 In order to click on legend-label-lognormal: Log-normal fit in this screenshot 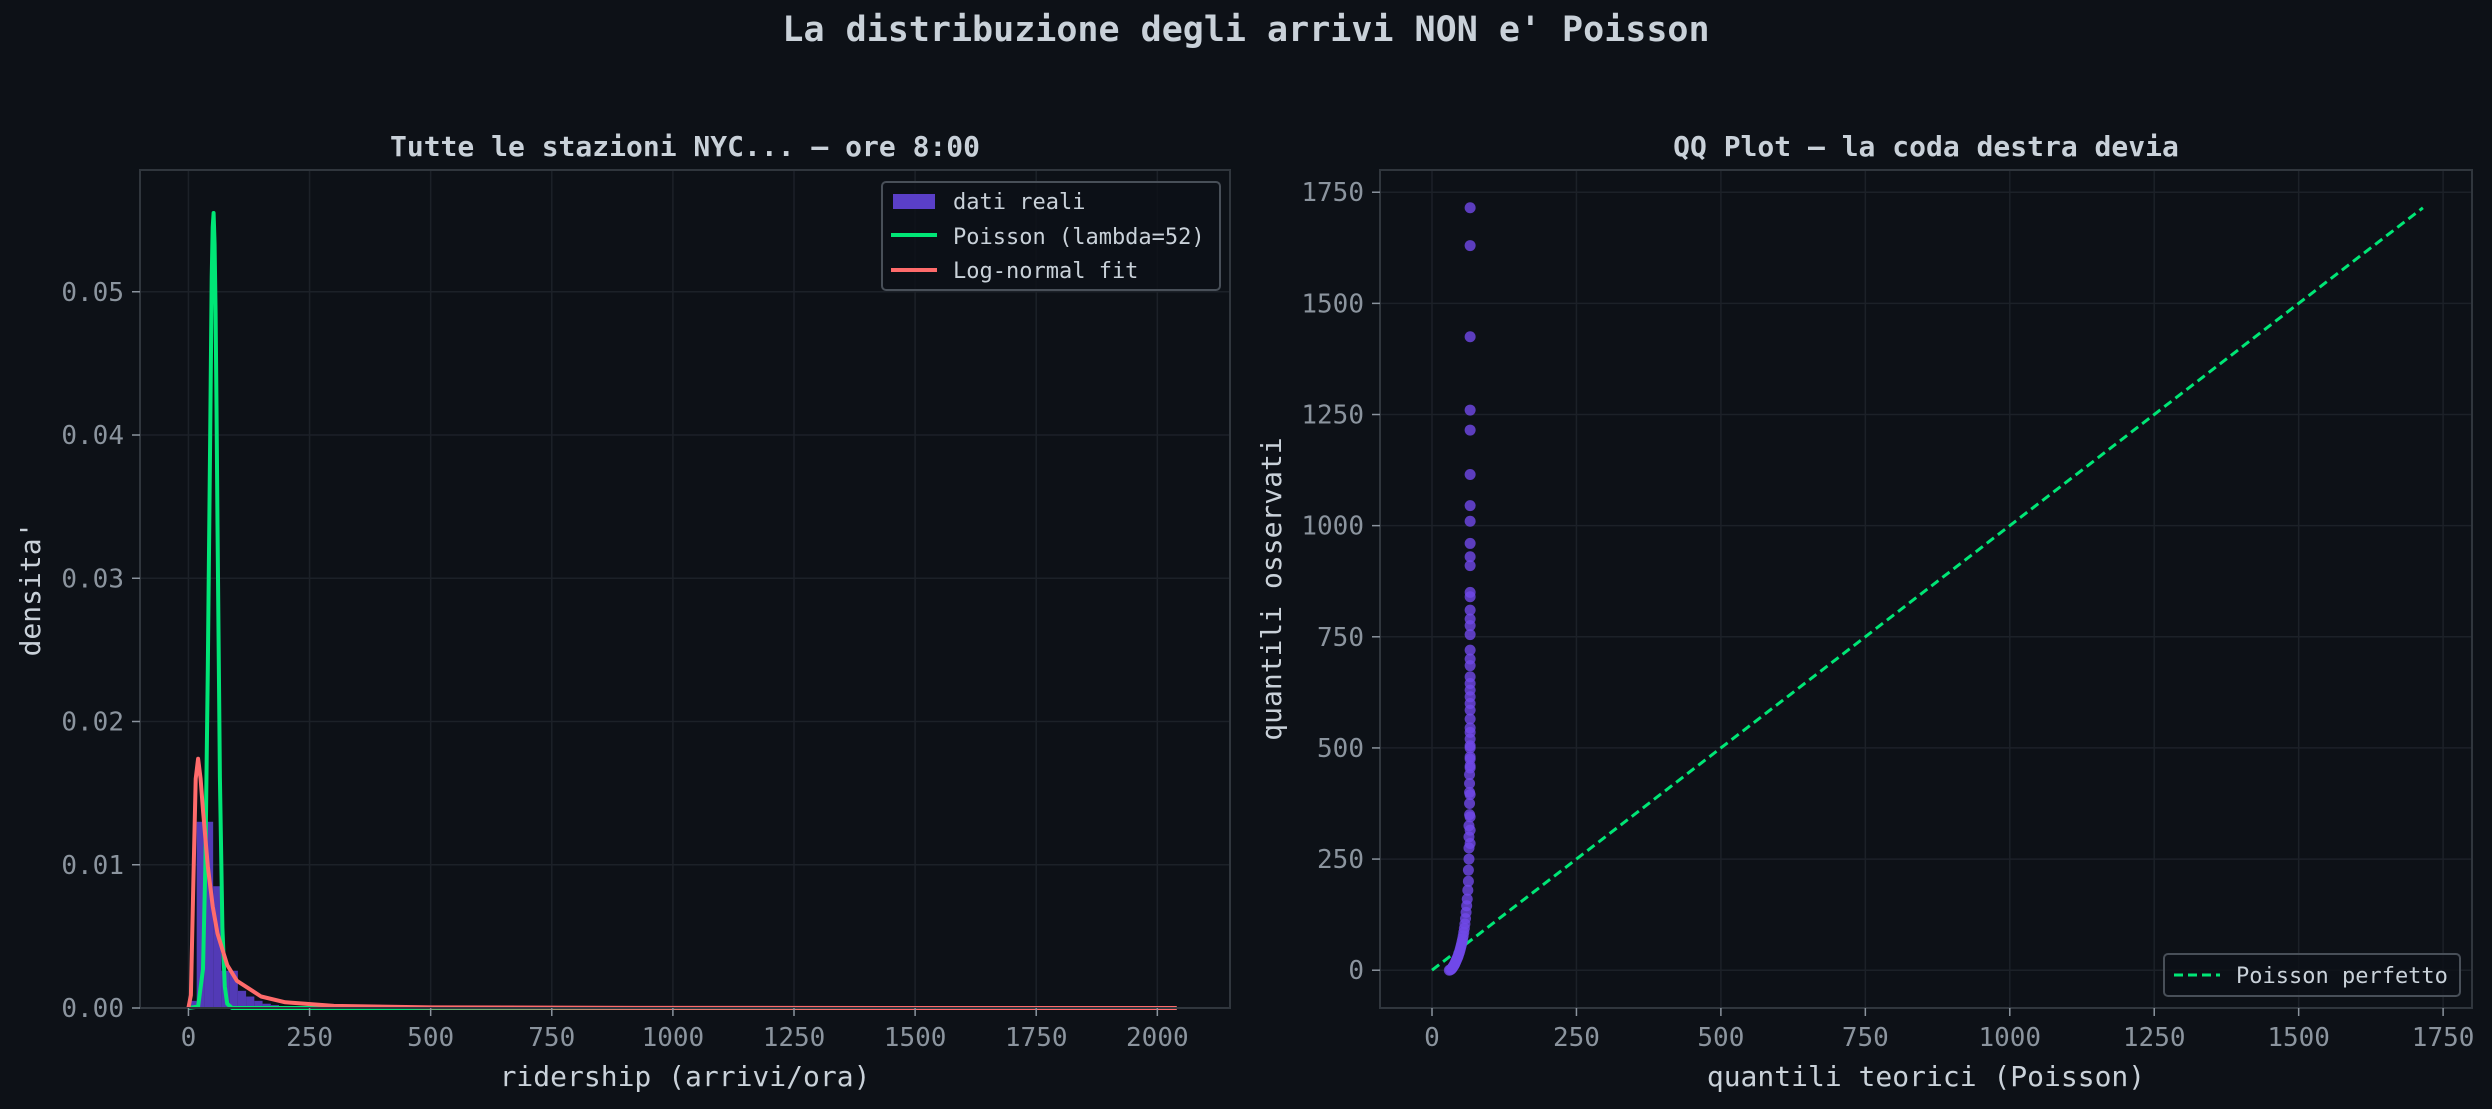, I will do `click(1045, 271)`.